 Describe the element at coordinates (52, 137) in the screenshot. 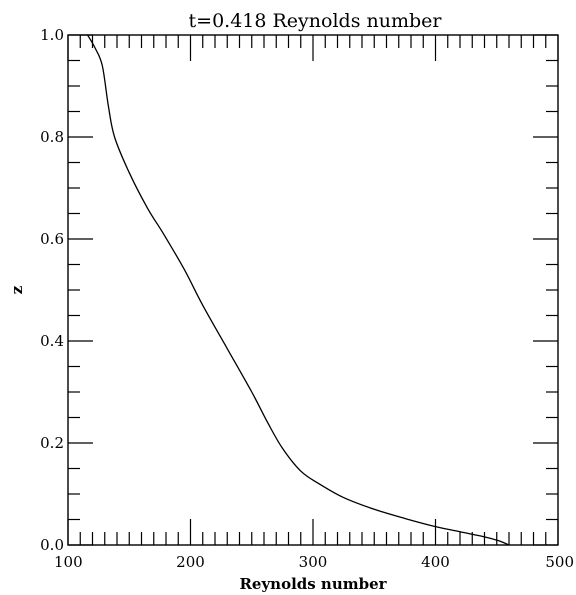

I see `y-tick-label: 0.8` at that location.